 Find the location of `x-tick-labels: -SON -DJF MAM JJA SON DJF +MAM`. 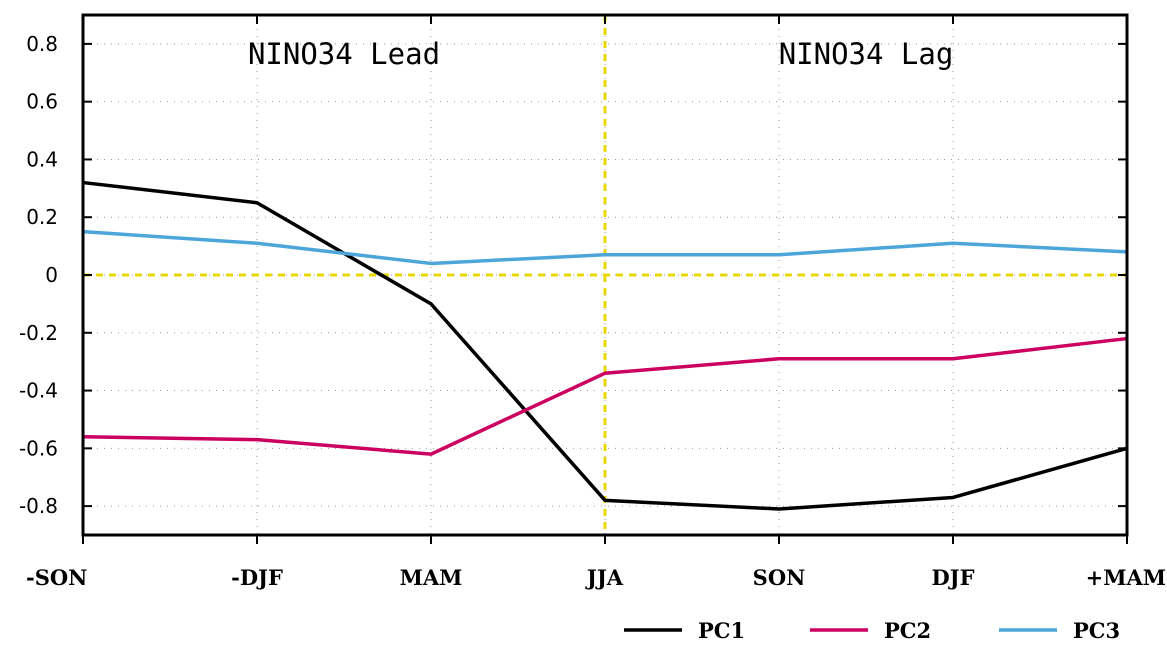

x-tick-labels: -SON -DJF MAM JJA SON DJF +MAM is located at coordinates (596, 577).